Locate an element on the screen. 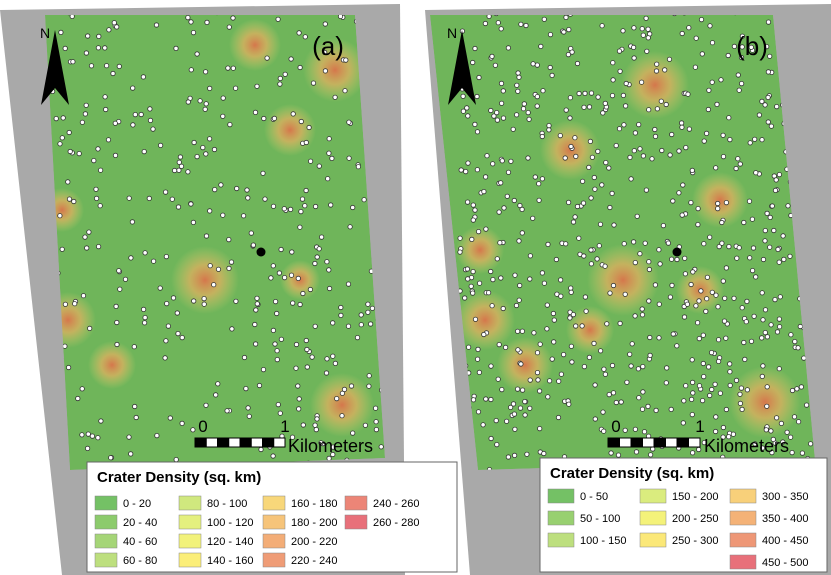  legend-label: 0 - 50 is located at coordinates (594, 497).